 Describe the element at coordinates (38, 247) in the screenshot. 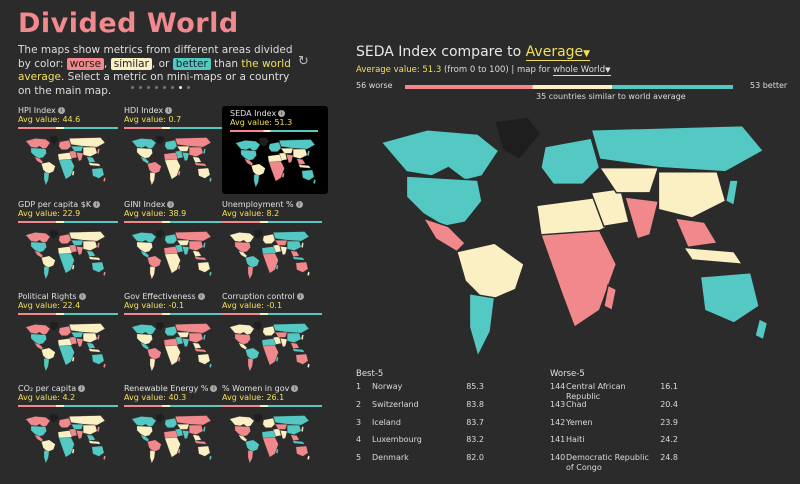

I see `country-united-states` at that location.